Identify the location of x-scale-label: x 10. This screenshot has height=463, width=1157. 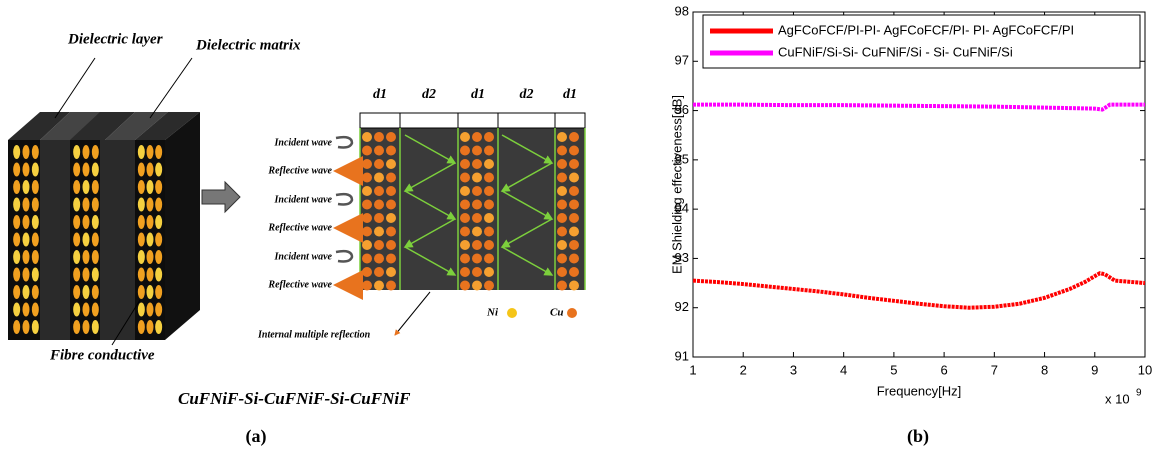
(1117, 398).